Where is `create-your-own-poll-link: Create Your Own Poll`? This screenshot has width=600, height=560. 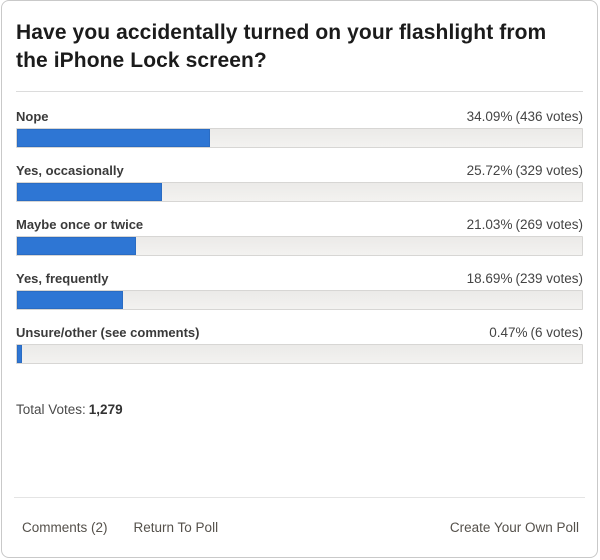
create-your-own-poll-link: Create Your Own Poll is located at coordinates (514, 527).